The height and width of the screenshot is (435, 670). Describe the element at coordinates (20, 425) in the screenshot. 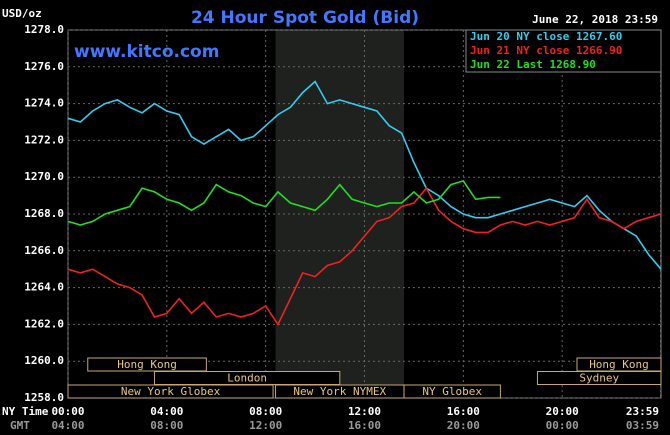

I see `x2-axis-label: GMT` at that location.